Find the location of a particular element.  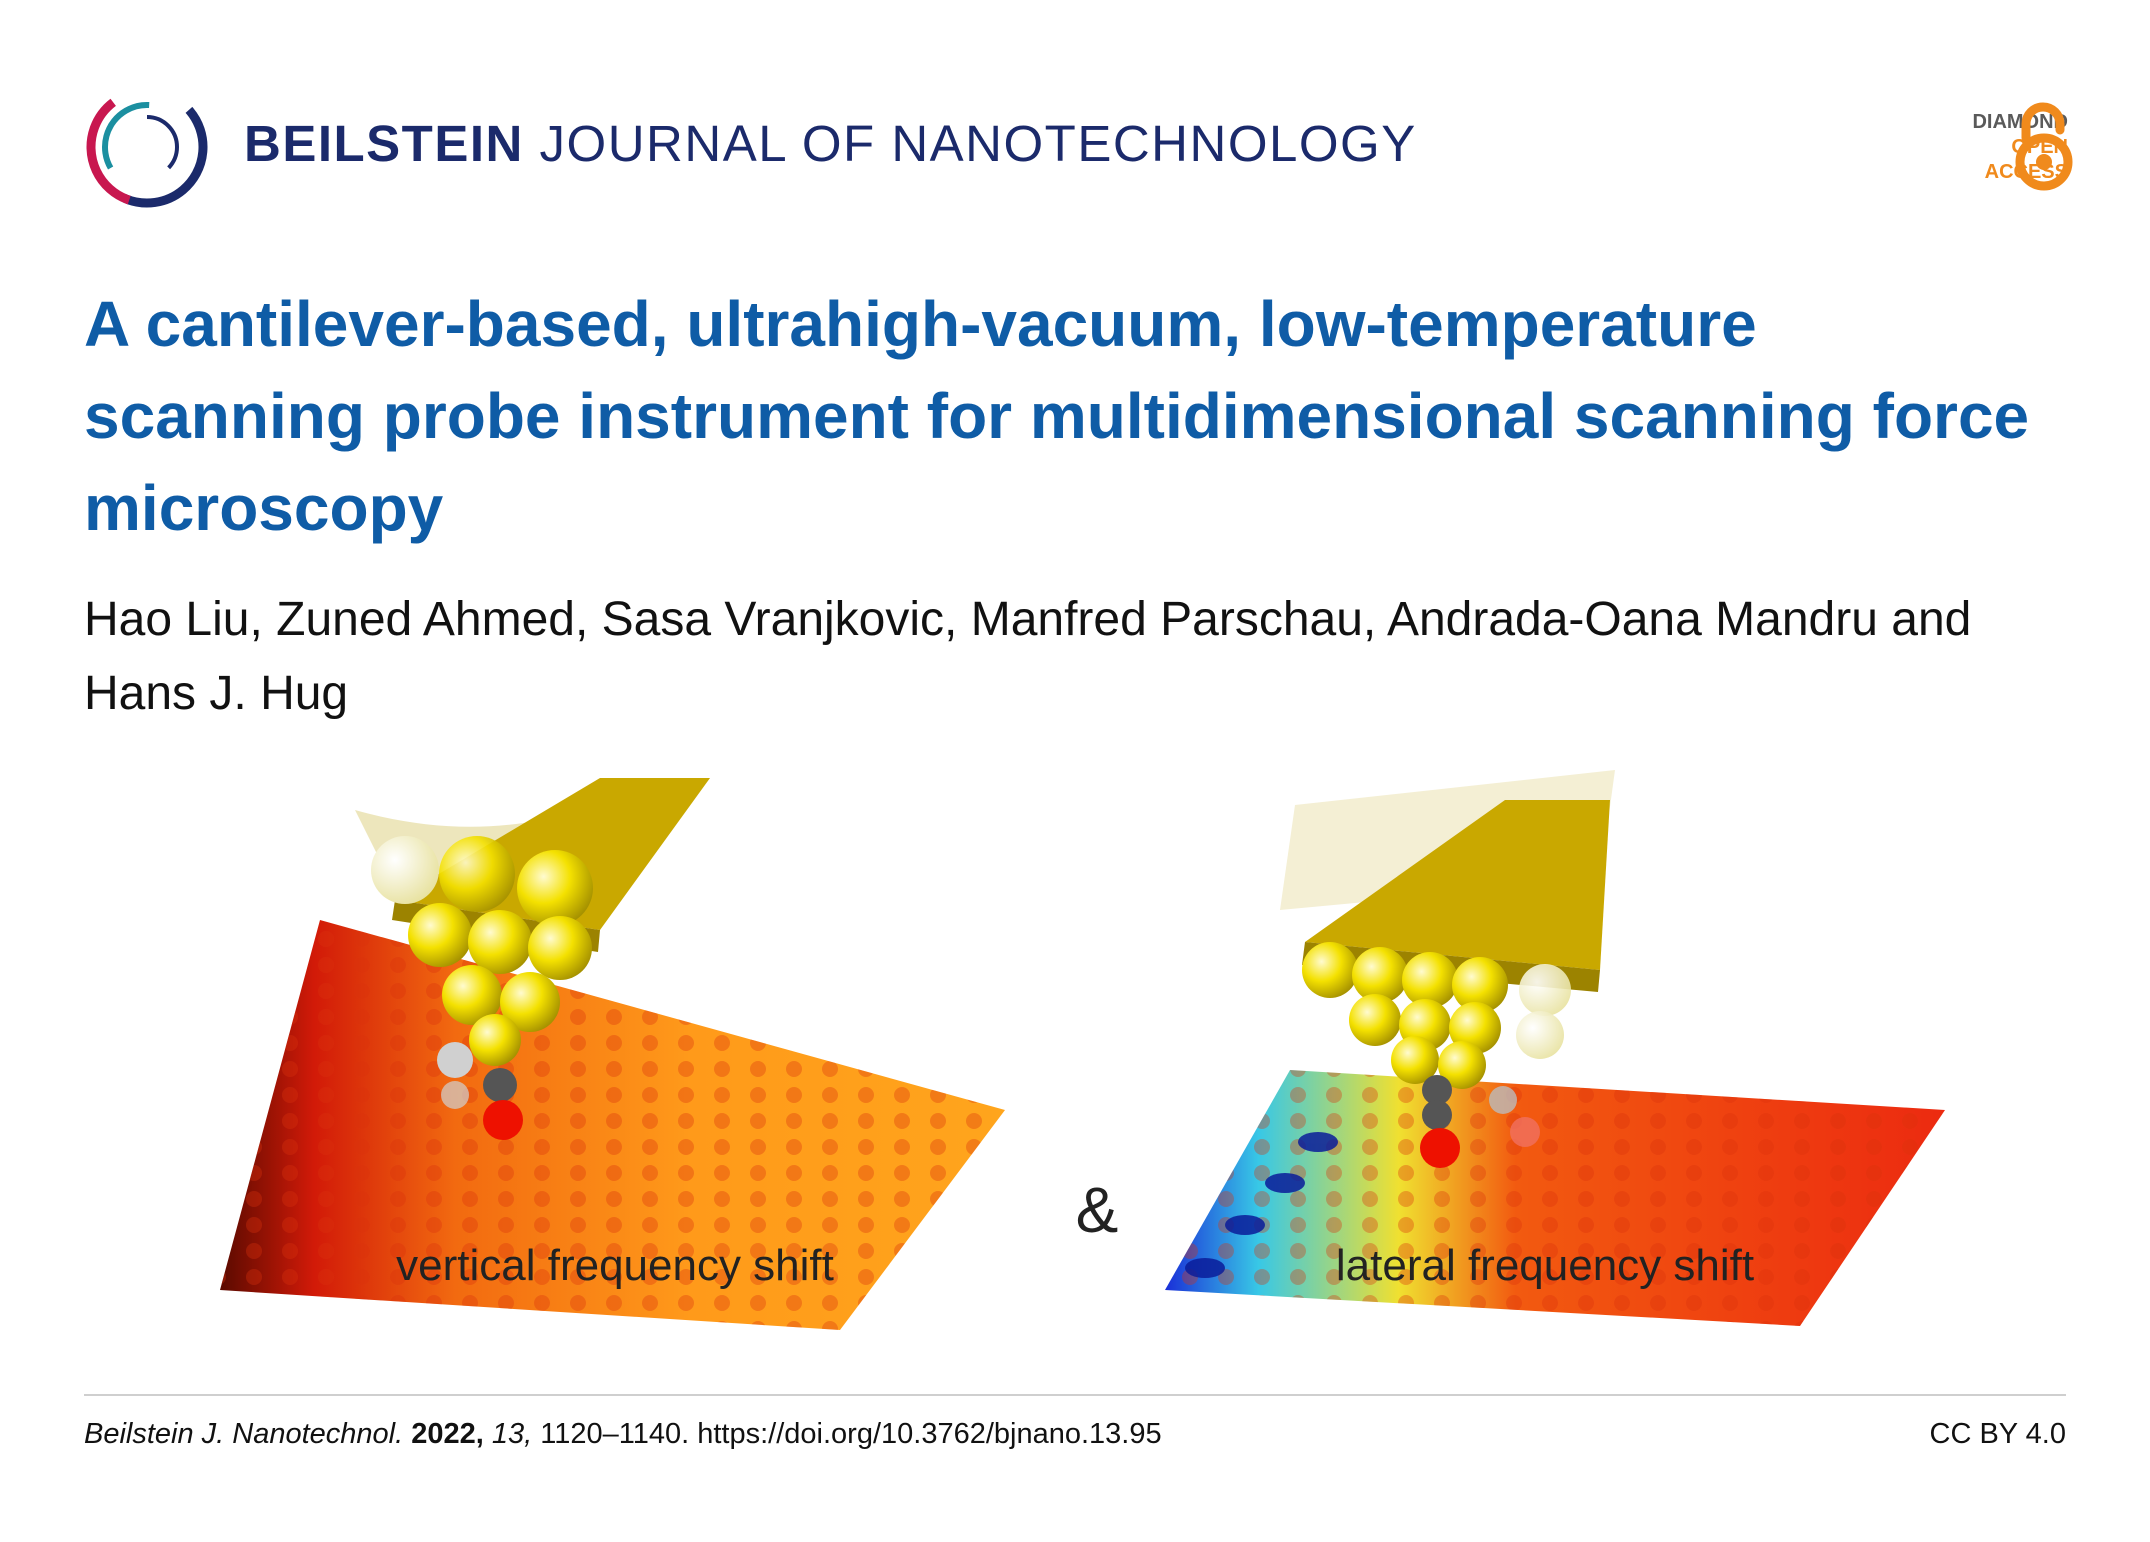

footer-divider is located at coordinates (1075, 1395).